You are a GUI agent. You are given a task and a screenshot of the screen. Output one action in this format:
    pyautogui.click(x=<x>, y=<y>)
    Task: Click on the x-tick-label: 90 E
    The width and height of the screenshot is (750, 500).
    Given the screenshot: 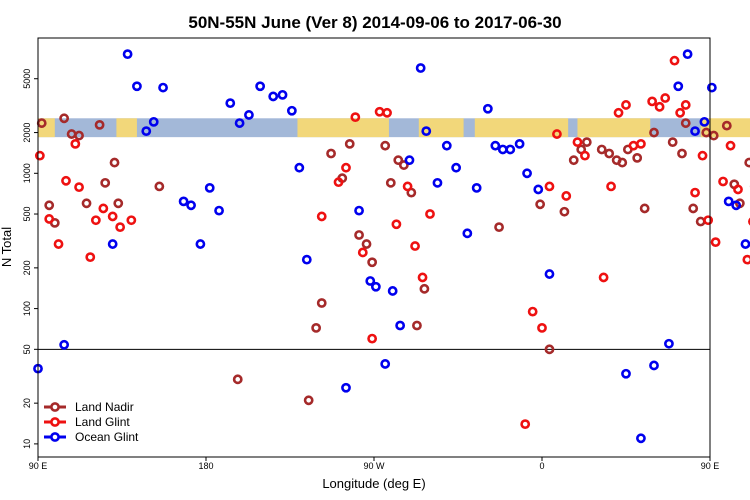 What is the action you would take?
    pyautogui.click(x=710, y=466)
    